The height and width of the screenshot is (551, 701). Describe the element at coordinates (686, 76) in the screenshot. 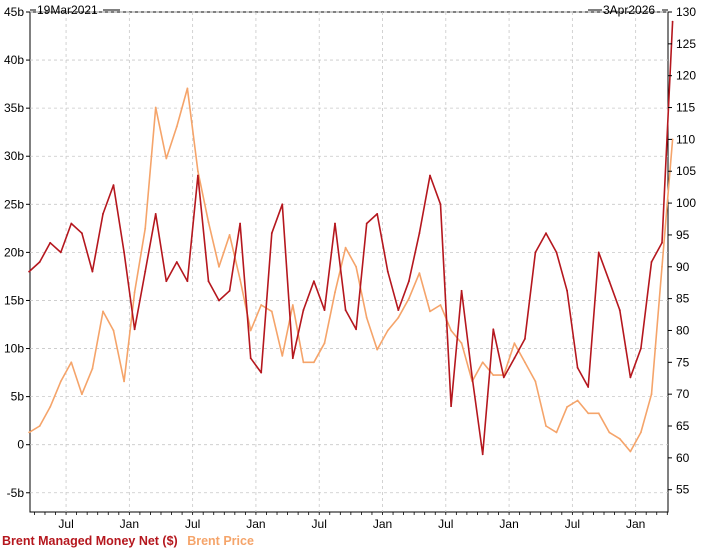

I see `right-axis-tick-label: 120` at that location.